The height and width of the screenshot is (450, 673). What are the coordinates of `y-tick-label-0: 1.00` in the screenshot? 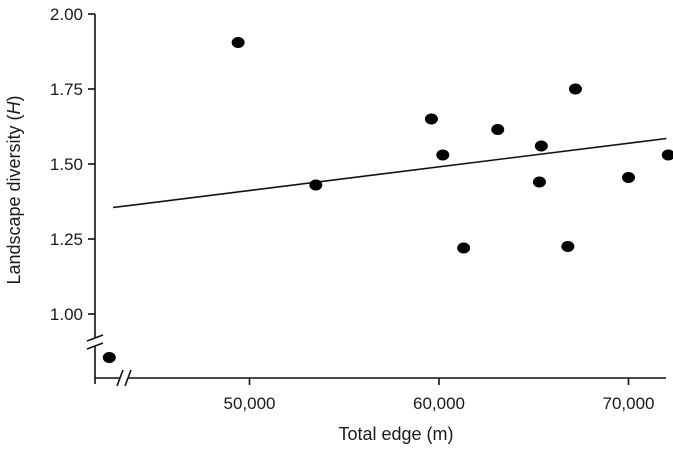 It's located at (66, 314).